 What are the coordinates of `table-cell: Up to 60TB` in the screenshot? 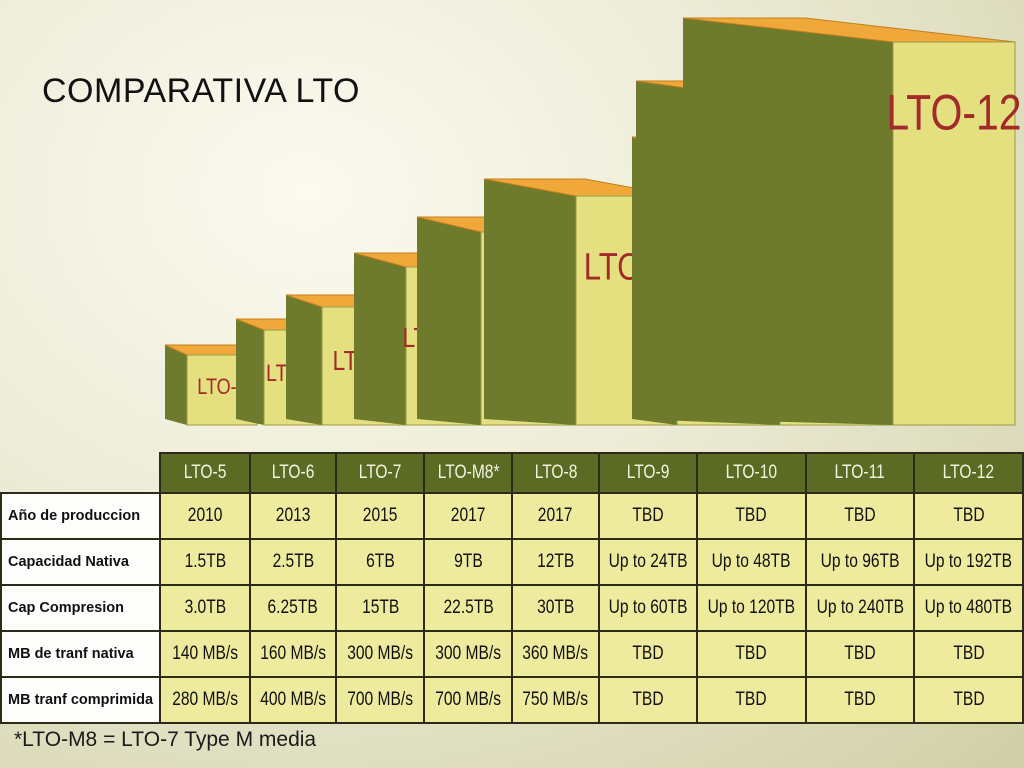 It's located at (647, 608).